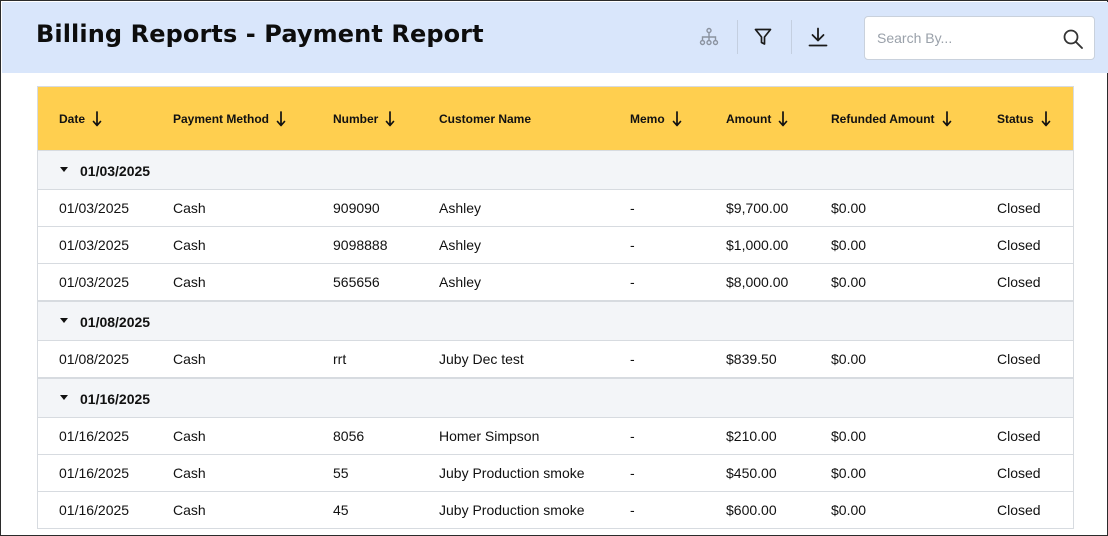  I want to click on cell-amount: $210.00, so click(751, 436).